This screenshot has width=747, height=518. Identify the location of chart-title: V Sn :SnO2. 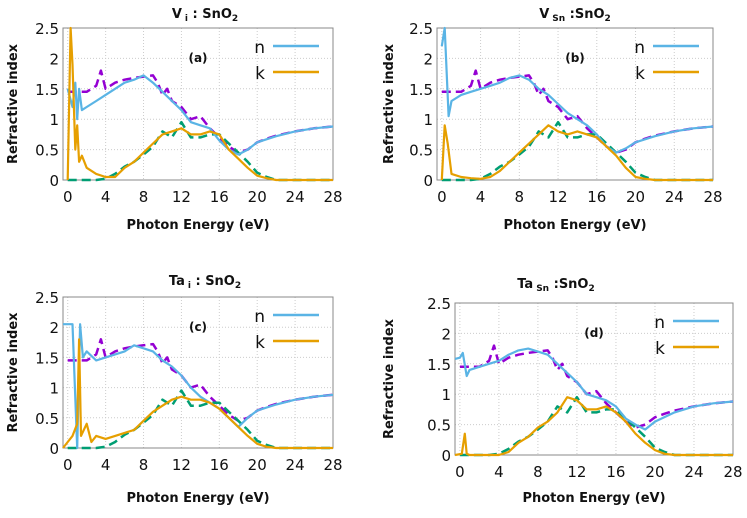
(575, 15).